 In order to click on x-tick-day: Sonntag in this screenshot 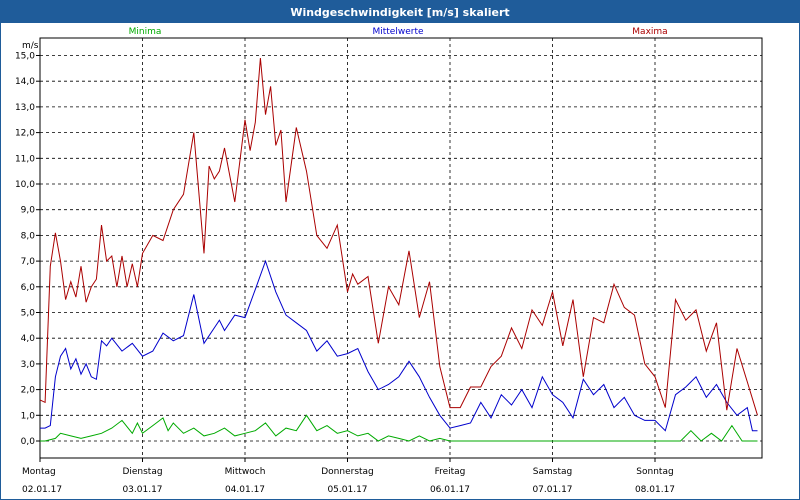, I will do `click(654, 472)`.